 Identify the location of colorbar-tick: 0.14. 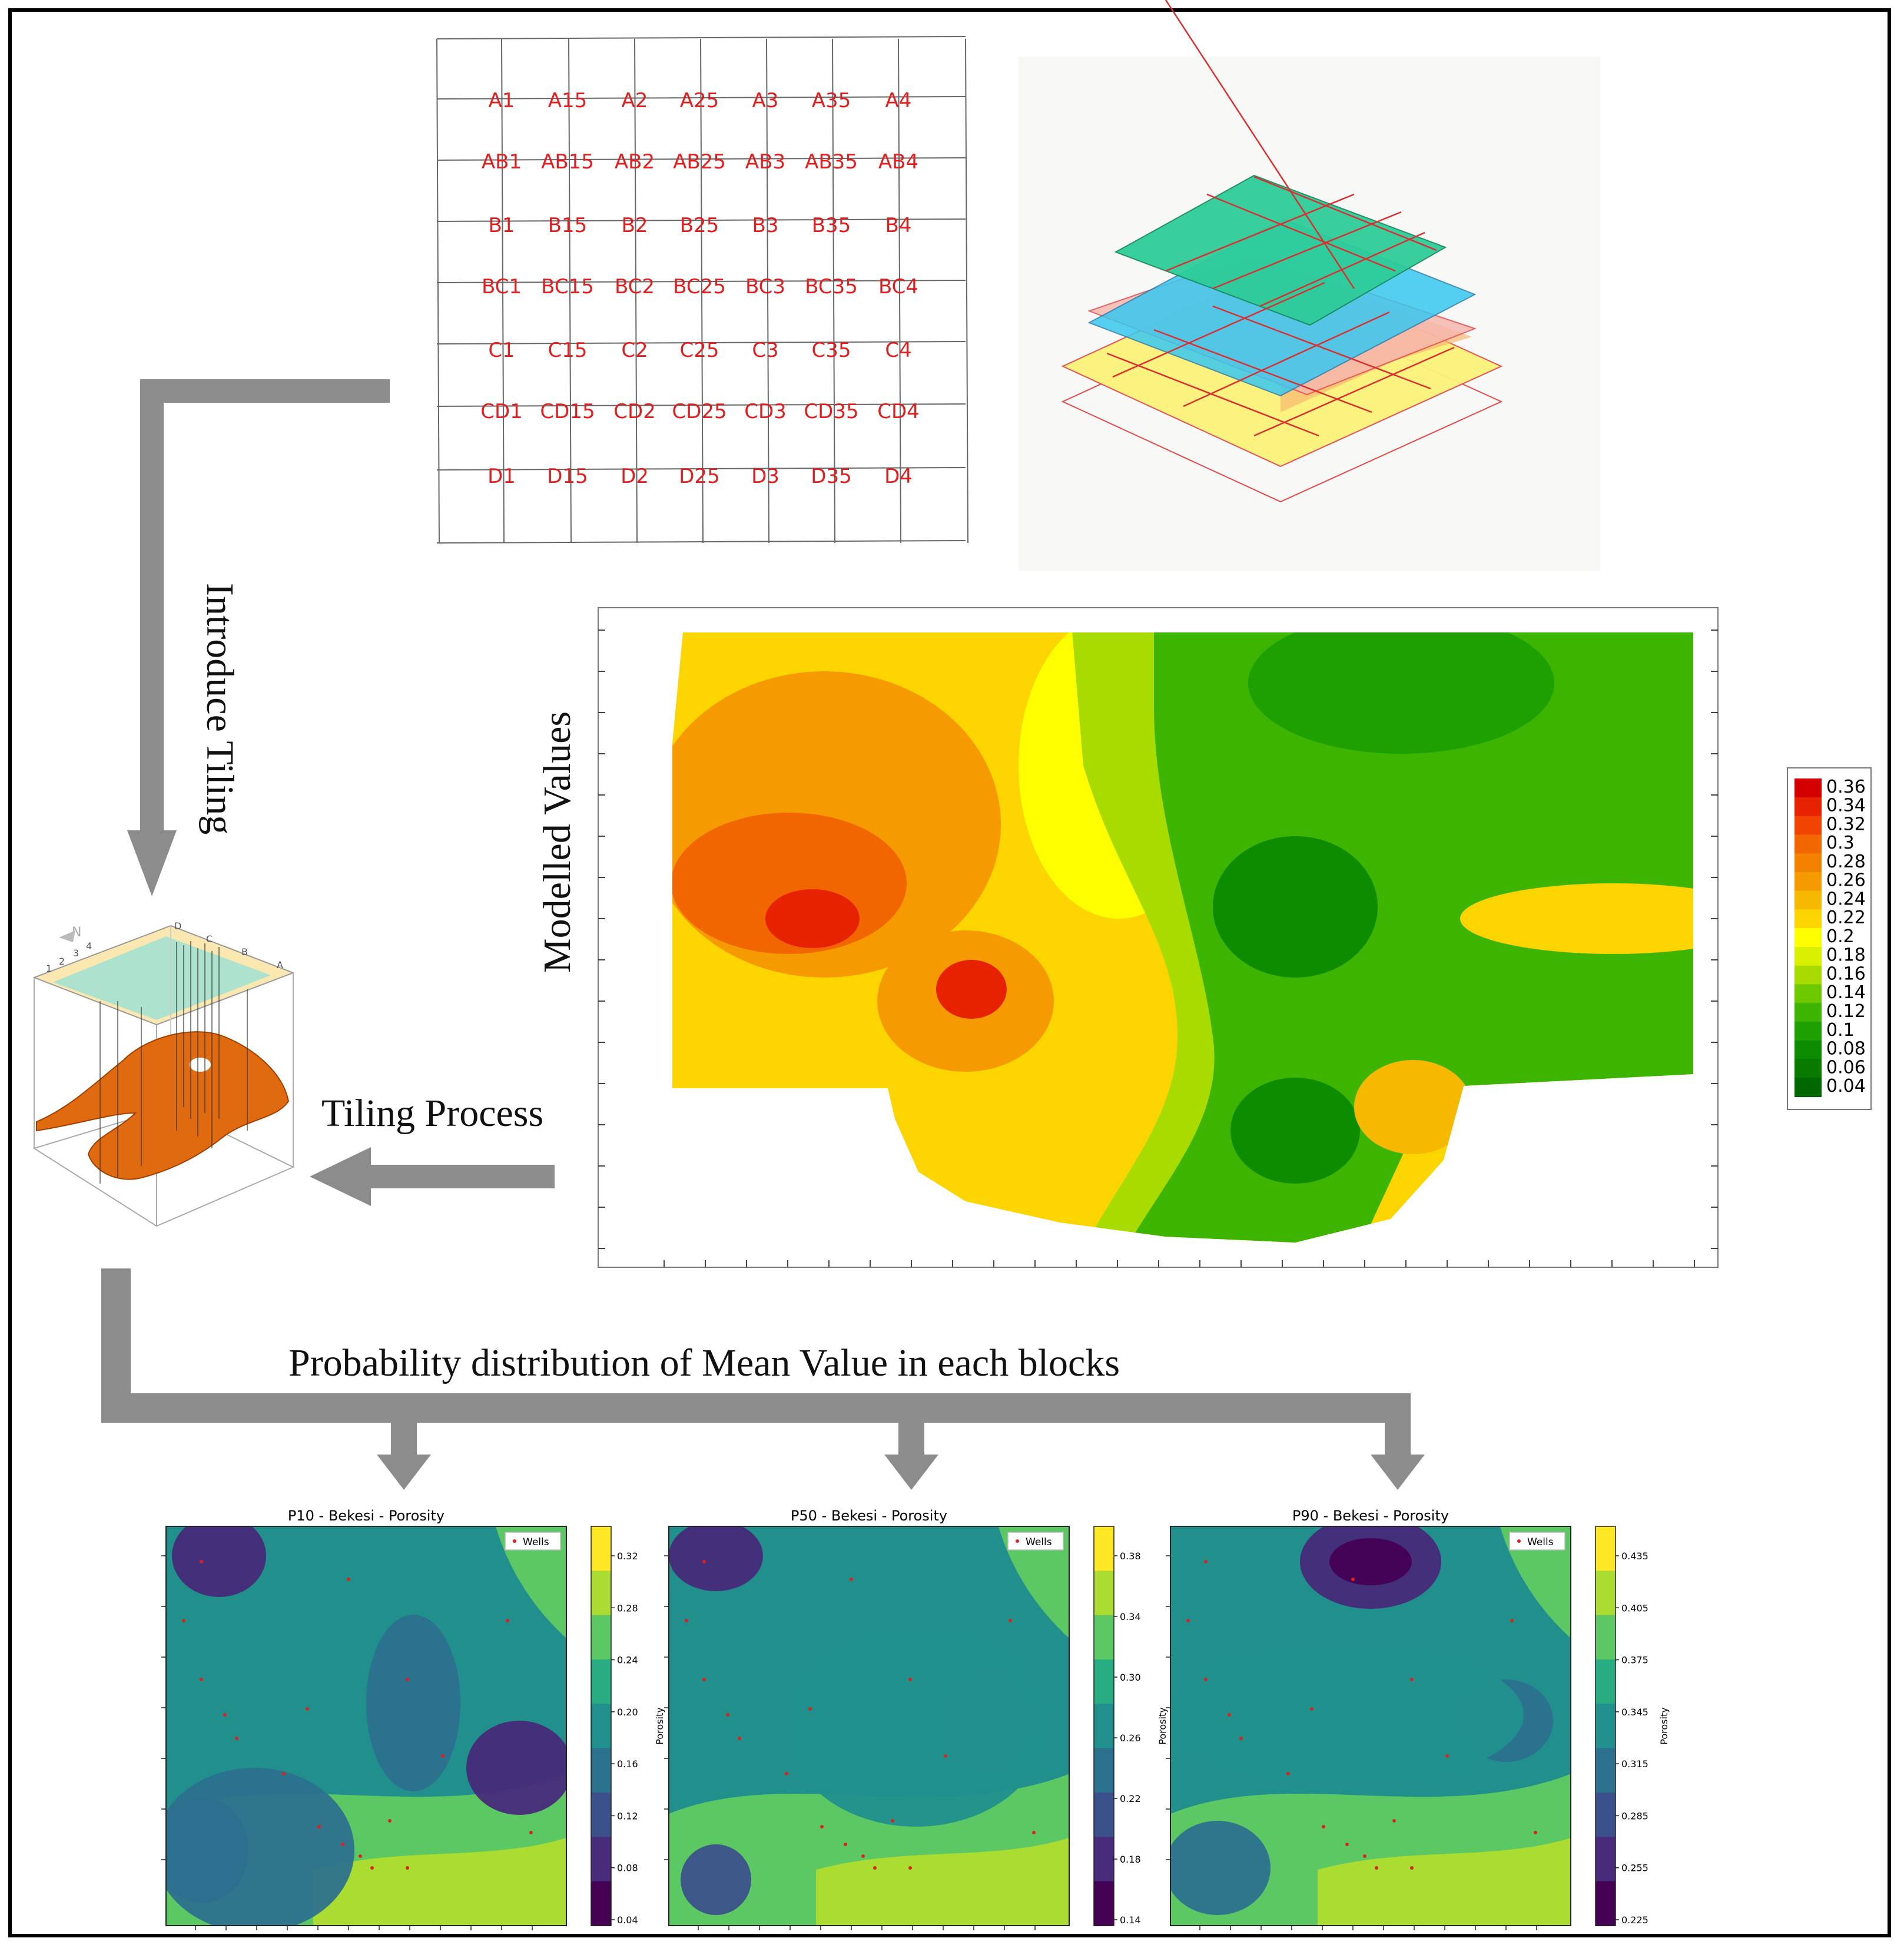
(1130, 1920).